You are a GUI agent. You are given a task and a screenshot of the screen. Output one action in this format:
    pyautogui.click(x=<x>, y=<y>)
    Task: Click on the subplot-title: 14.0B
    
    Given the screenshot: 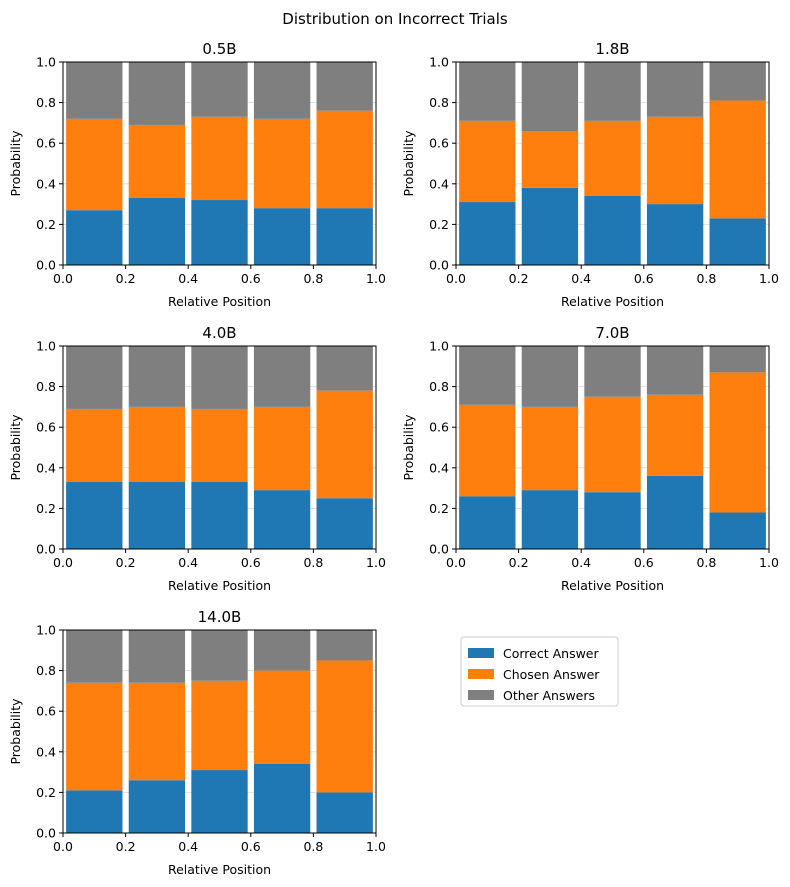 What is the action you would take?
    pyautogui.click(x=220, y=617)
    